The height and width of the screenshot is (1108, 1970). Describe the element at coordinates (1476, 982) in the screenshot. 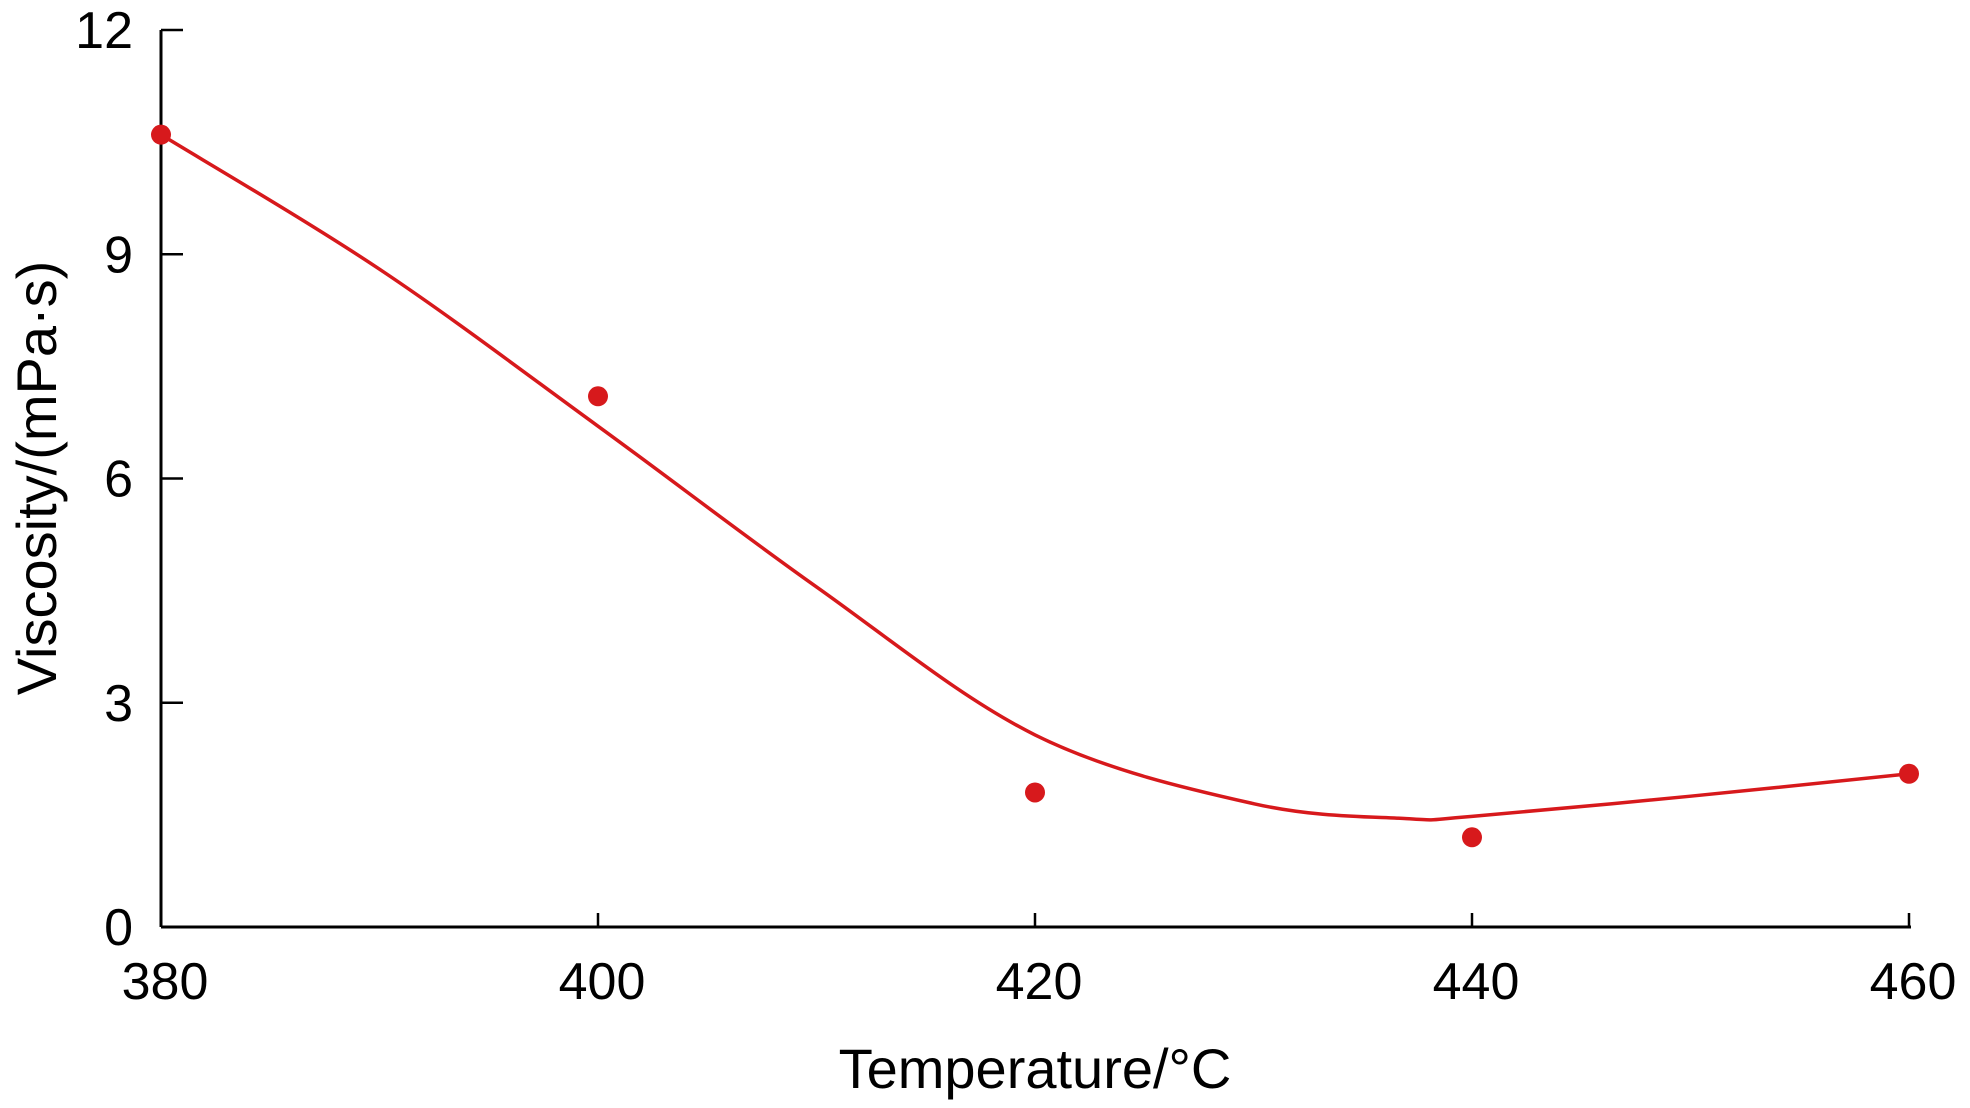

I see `x-tick-label: 440` at that location.